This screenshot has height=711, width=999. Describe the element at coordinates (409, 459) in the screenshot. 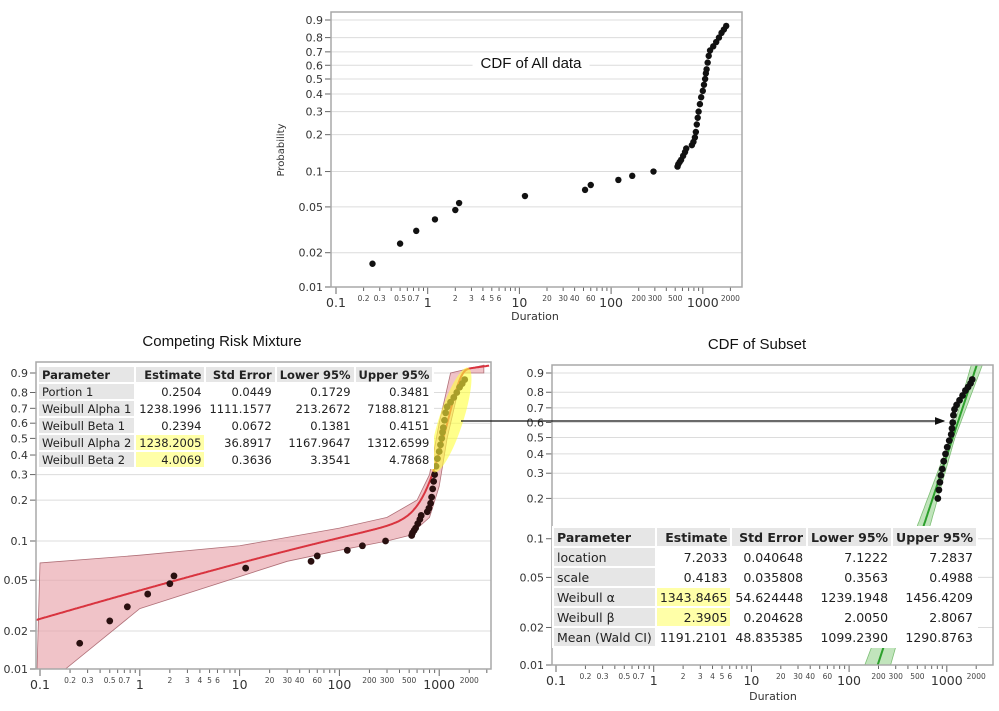

I see `value-cell: 4.7868` at that location.